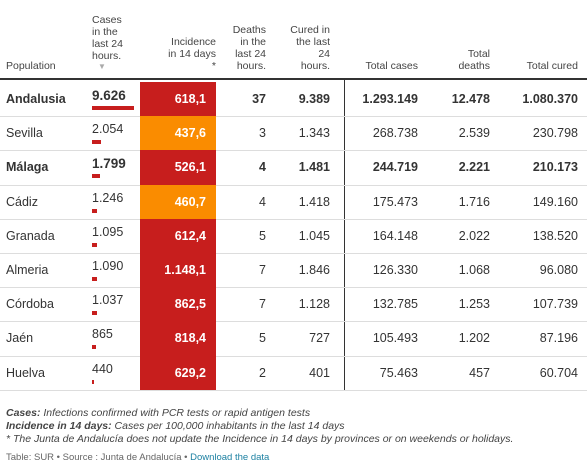  I want to click on table-cell: 244.719, so click(395, 167).